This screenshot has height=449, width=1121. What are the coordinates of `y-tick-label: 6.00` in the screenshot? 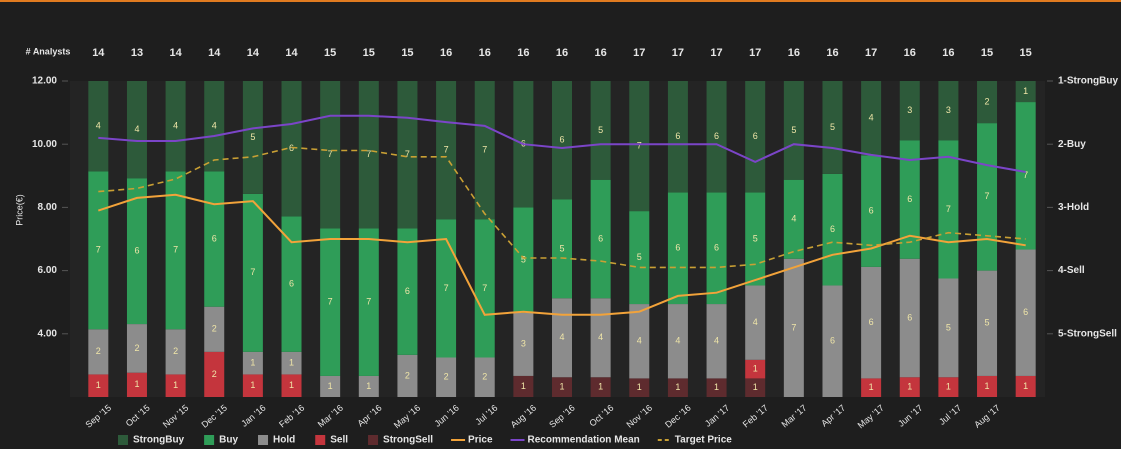 It's located at (48, 270).